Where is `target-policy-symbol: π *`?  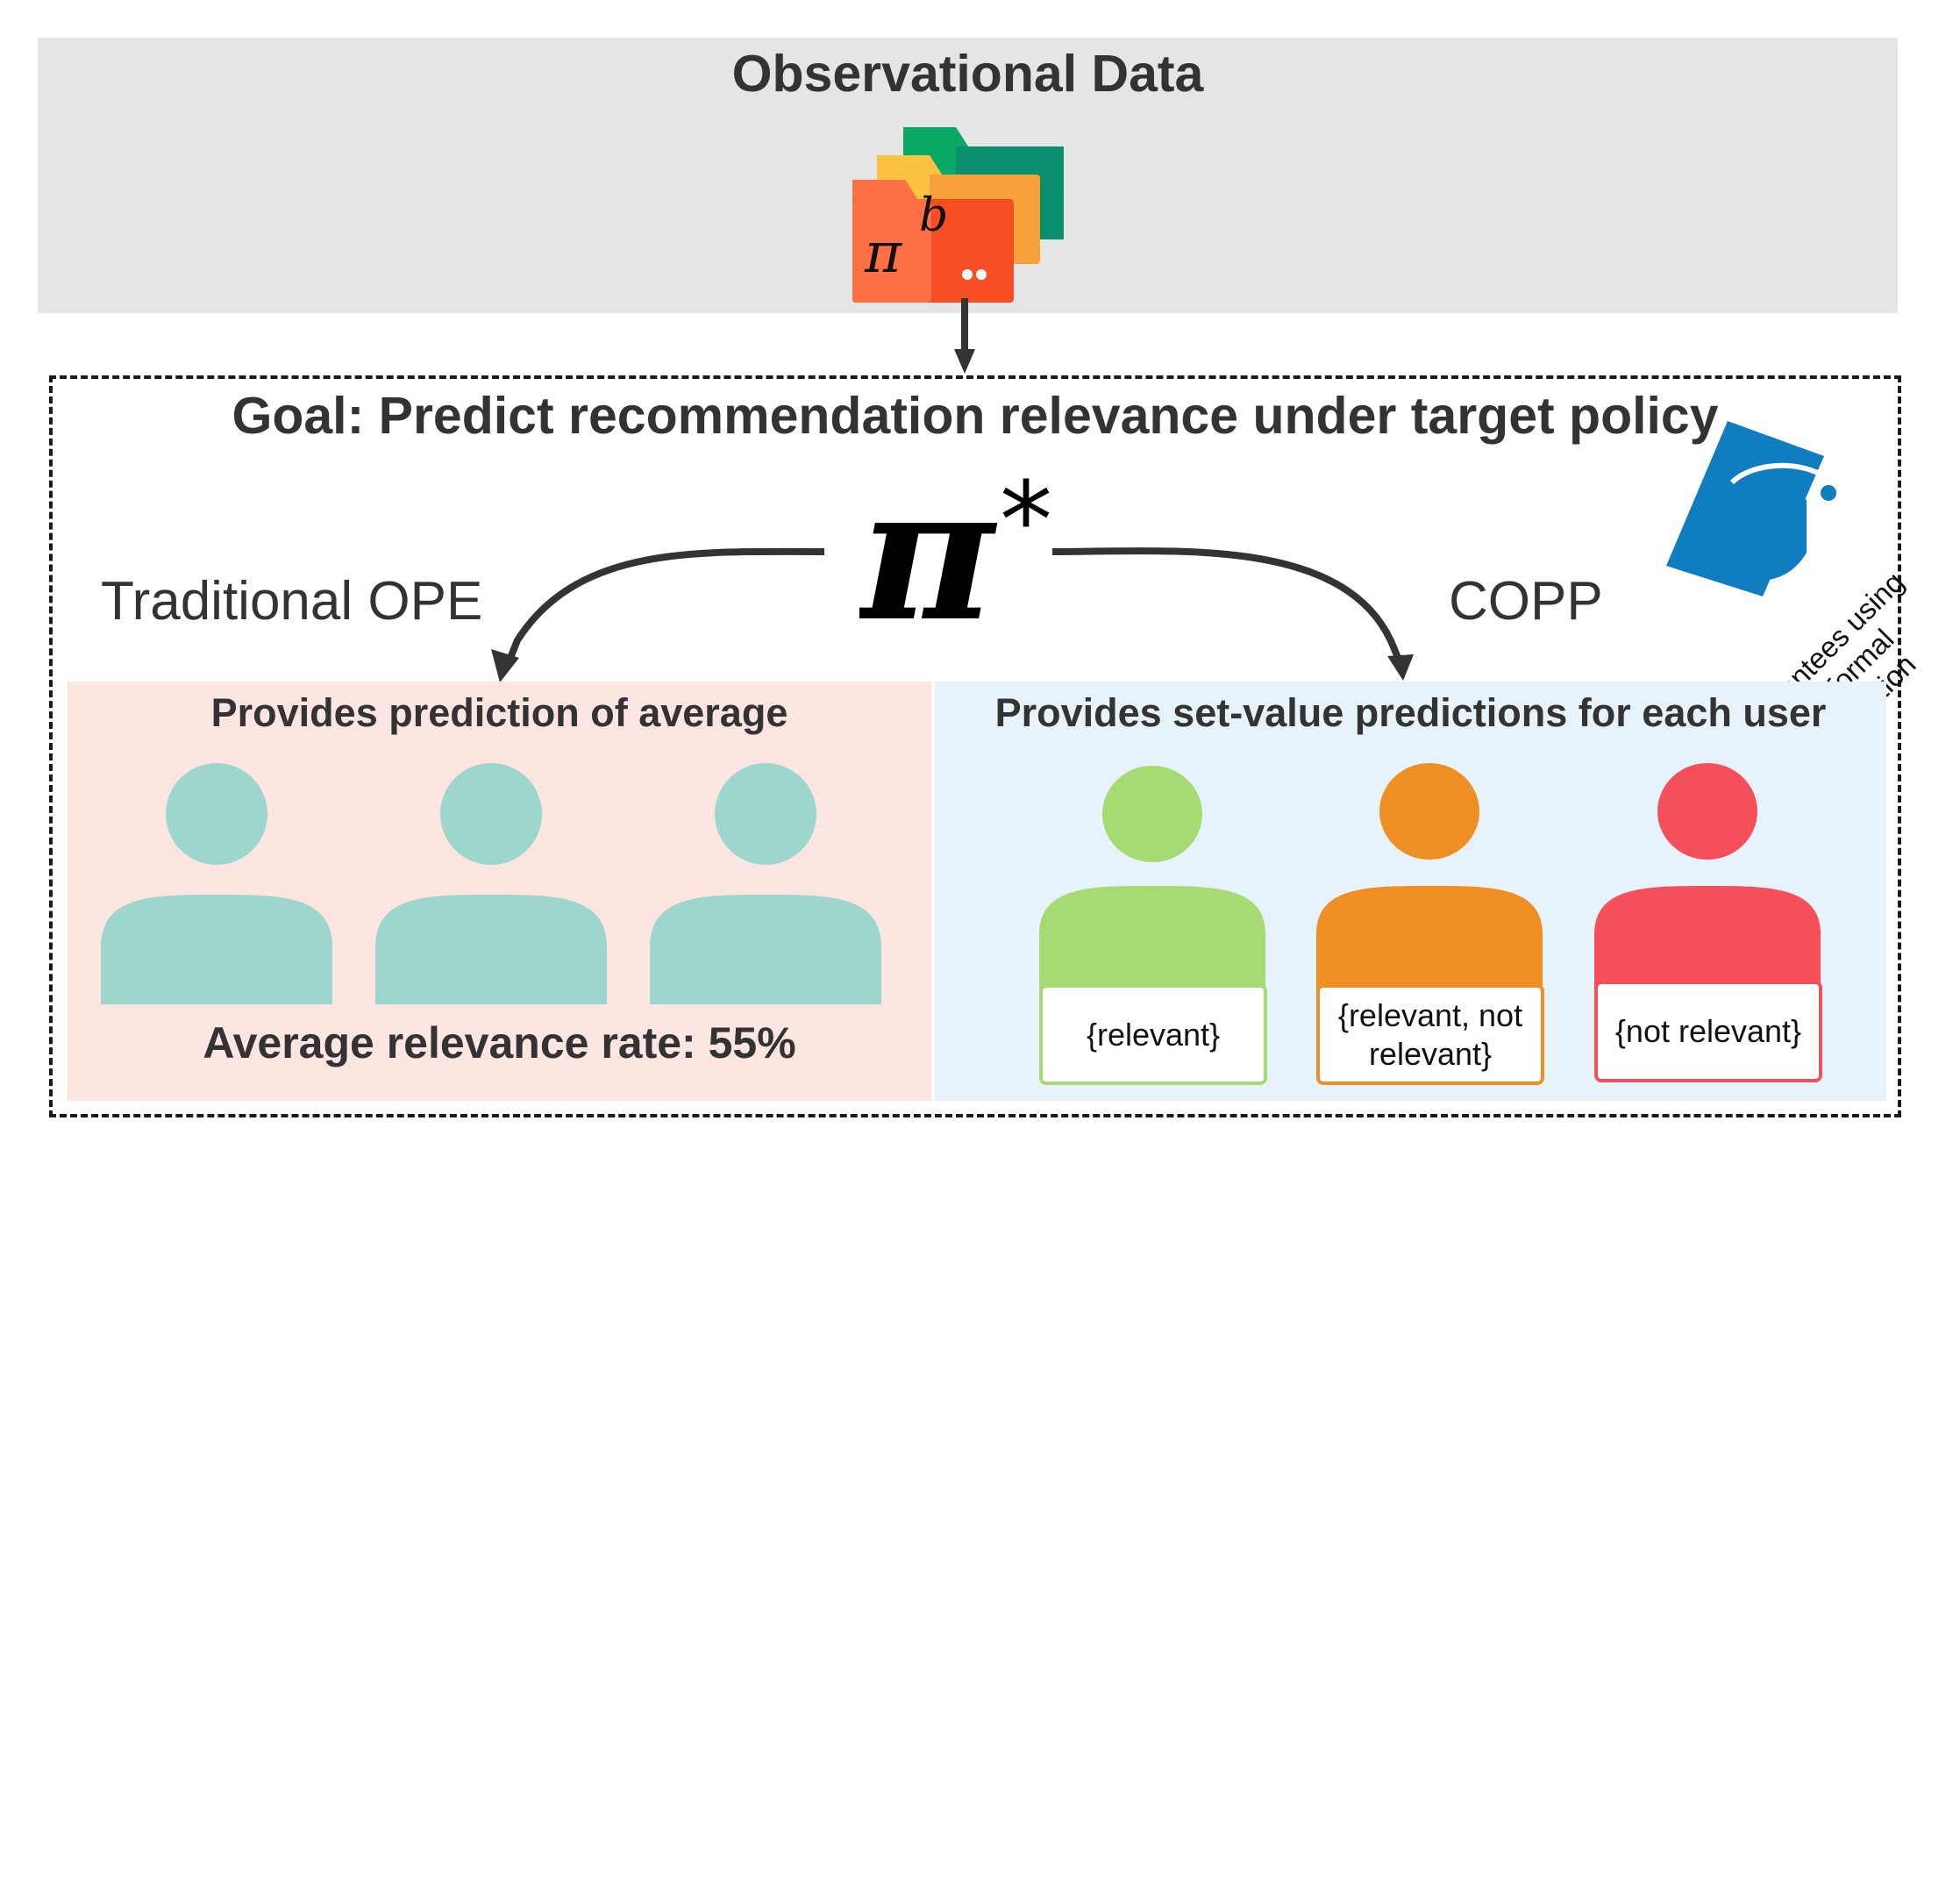 target-policy-symbol: π * is located at coordinates (955, 544).